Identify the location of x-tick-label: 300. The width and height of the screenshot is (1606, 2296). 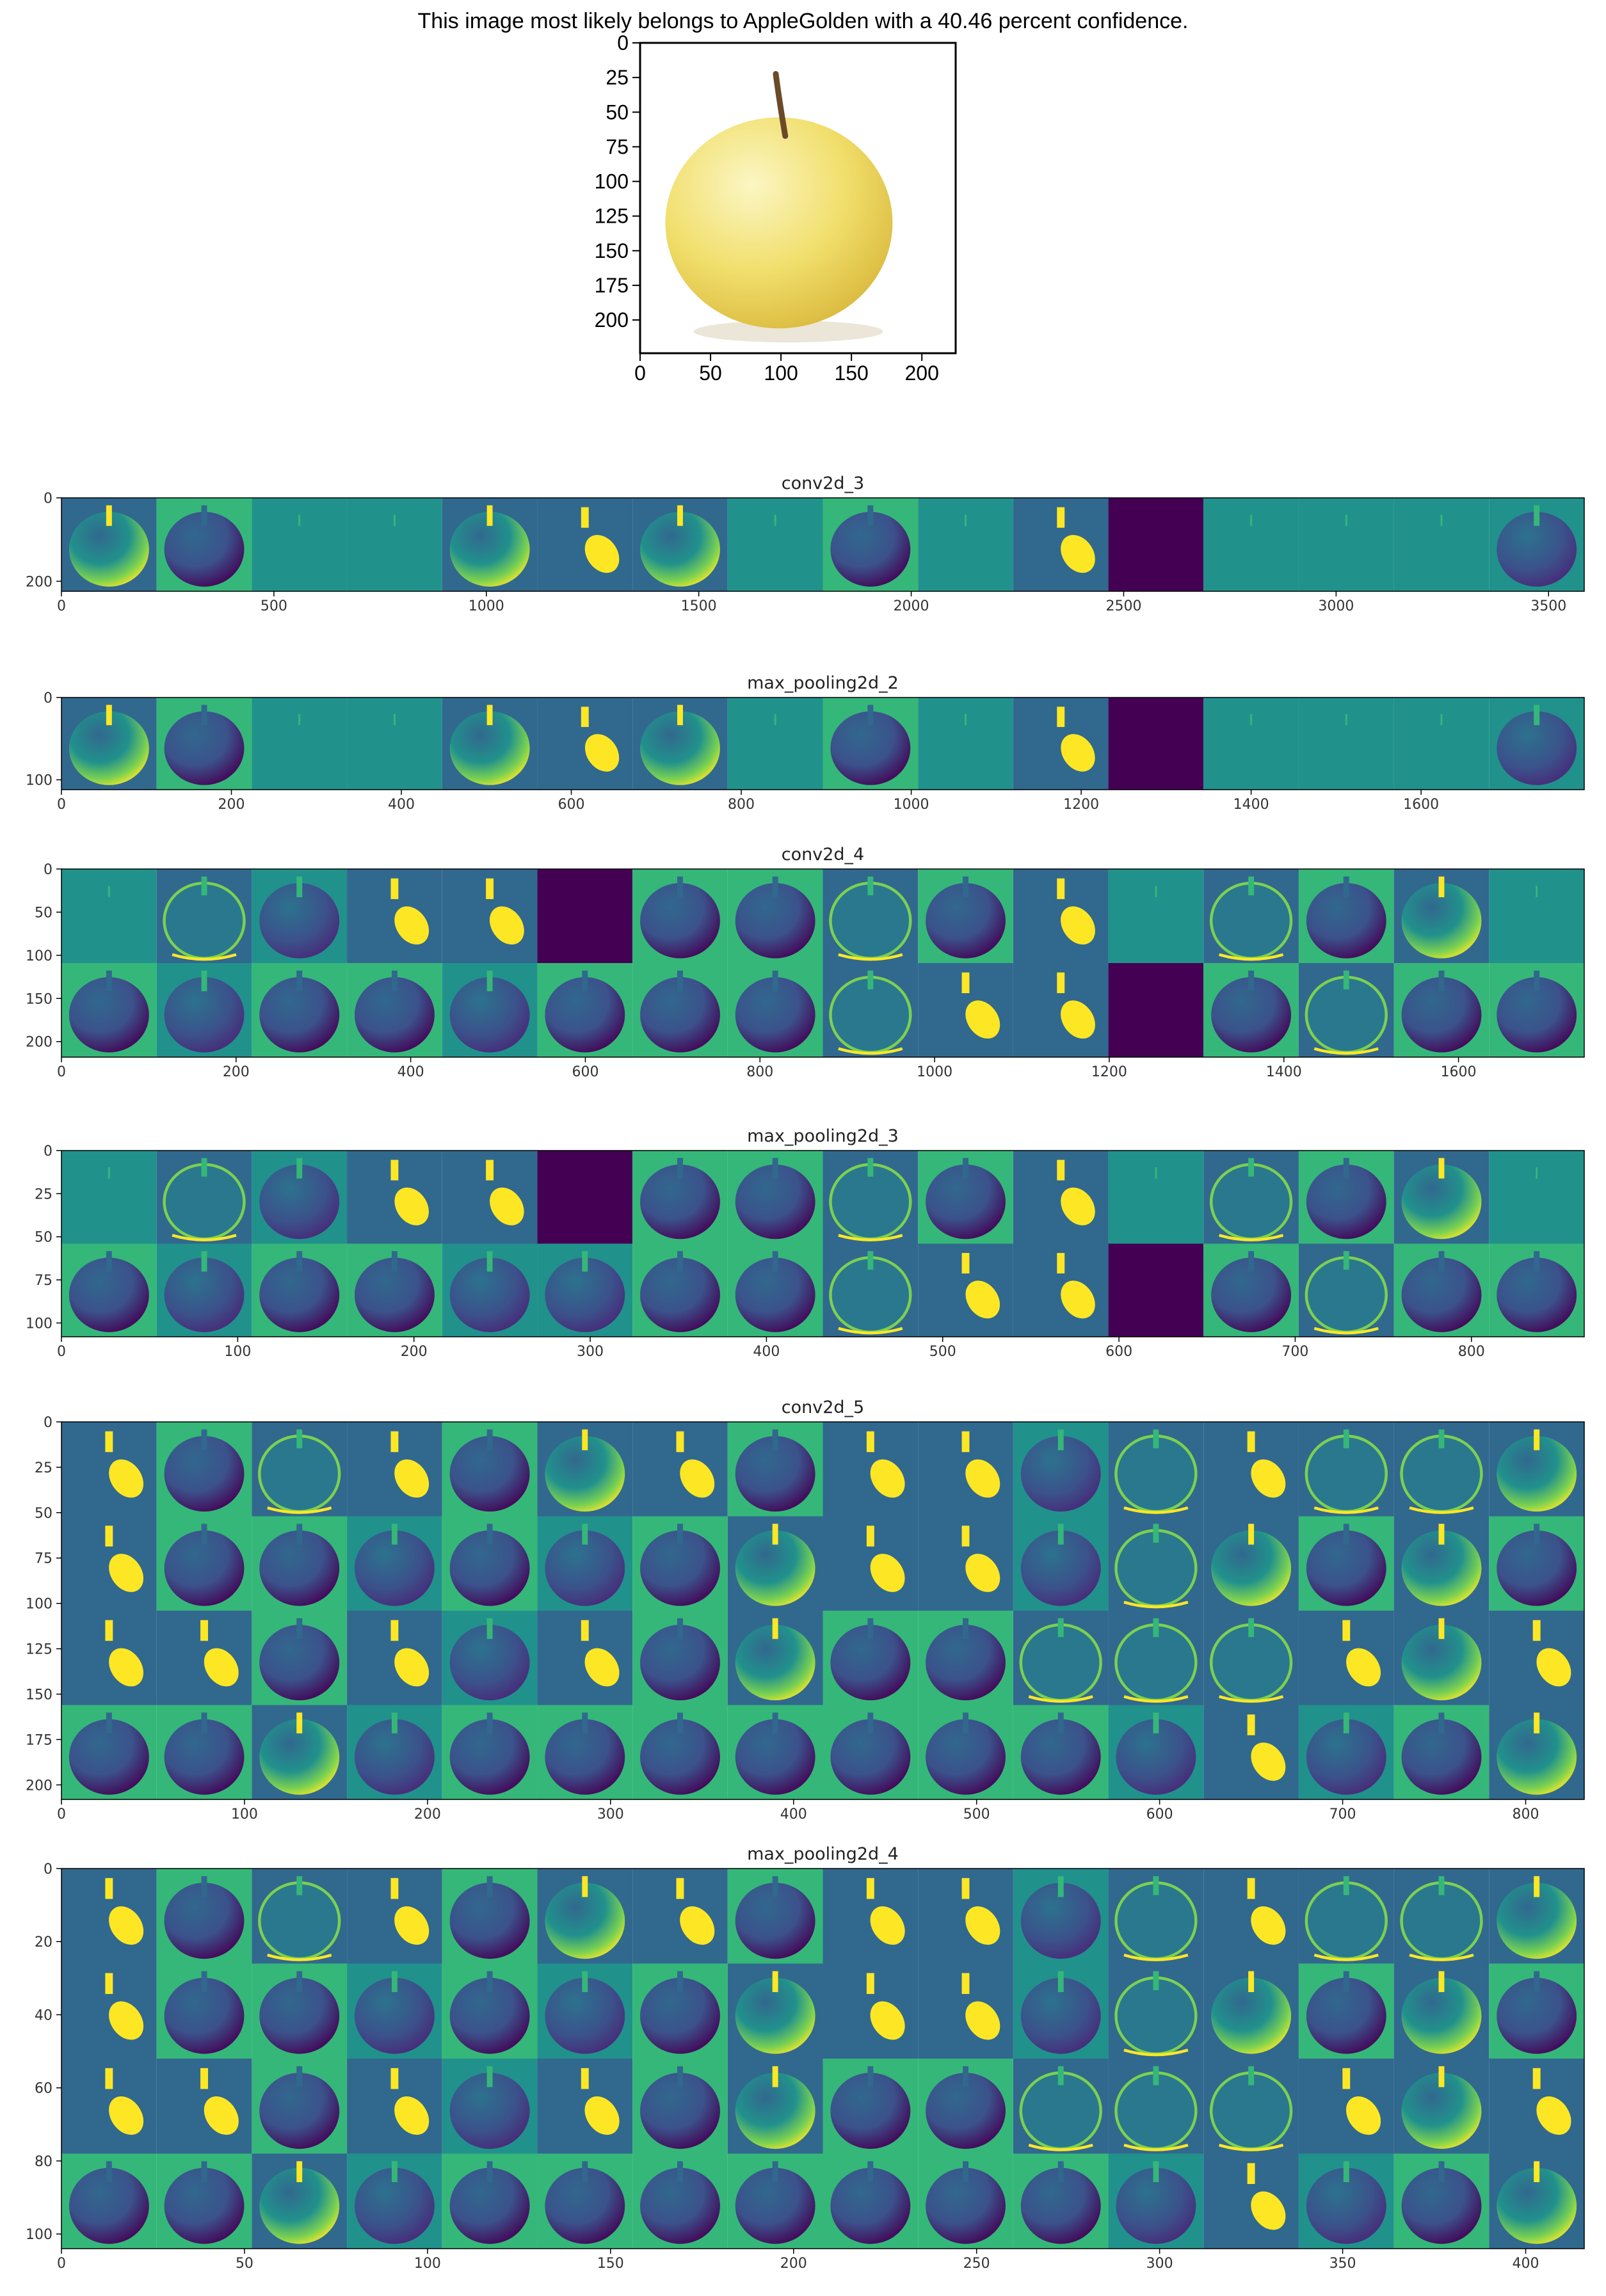
(1159, 2264).